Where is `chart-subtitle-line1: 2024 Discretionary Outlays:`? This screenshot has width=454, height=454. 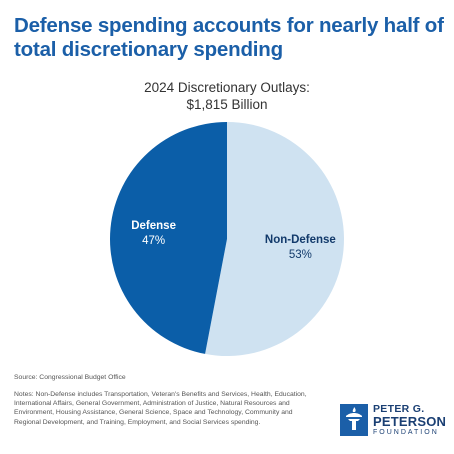 chart-subtitle-line1: 2024 Discretionary Outlays: is located at coordinates (227, 87).